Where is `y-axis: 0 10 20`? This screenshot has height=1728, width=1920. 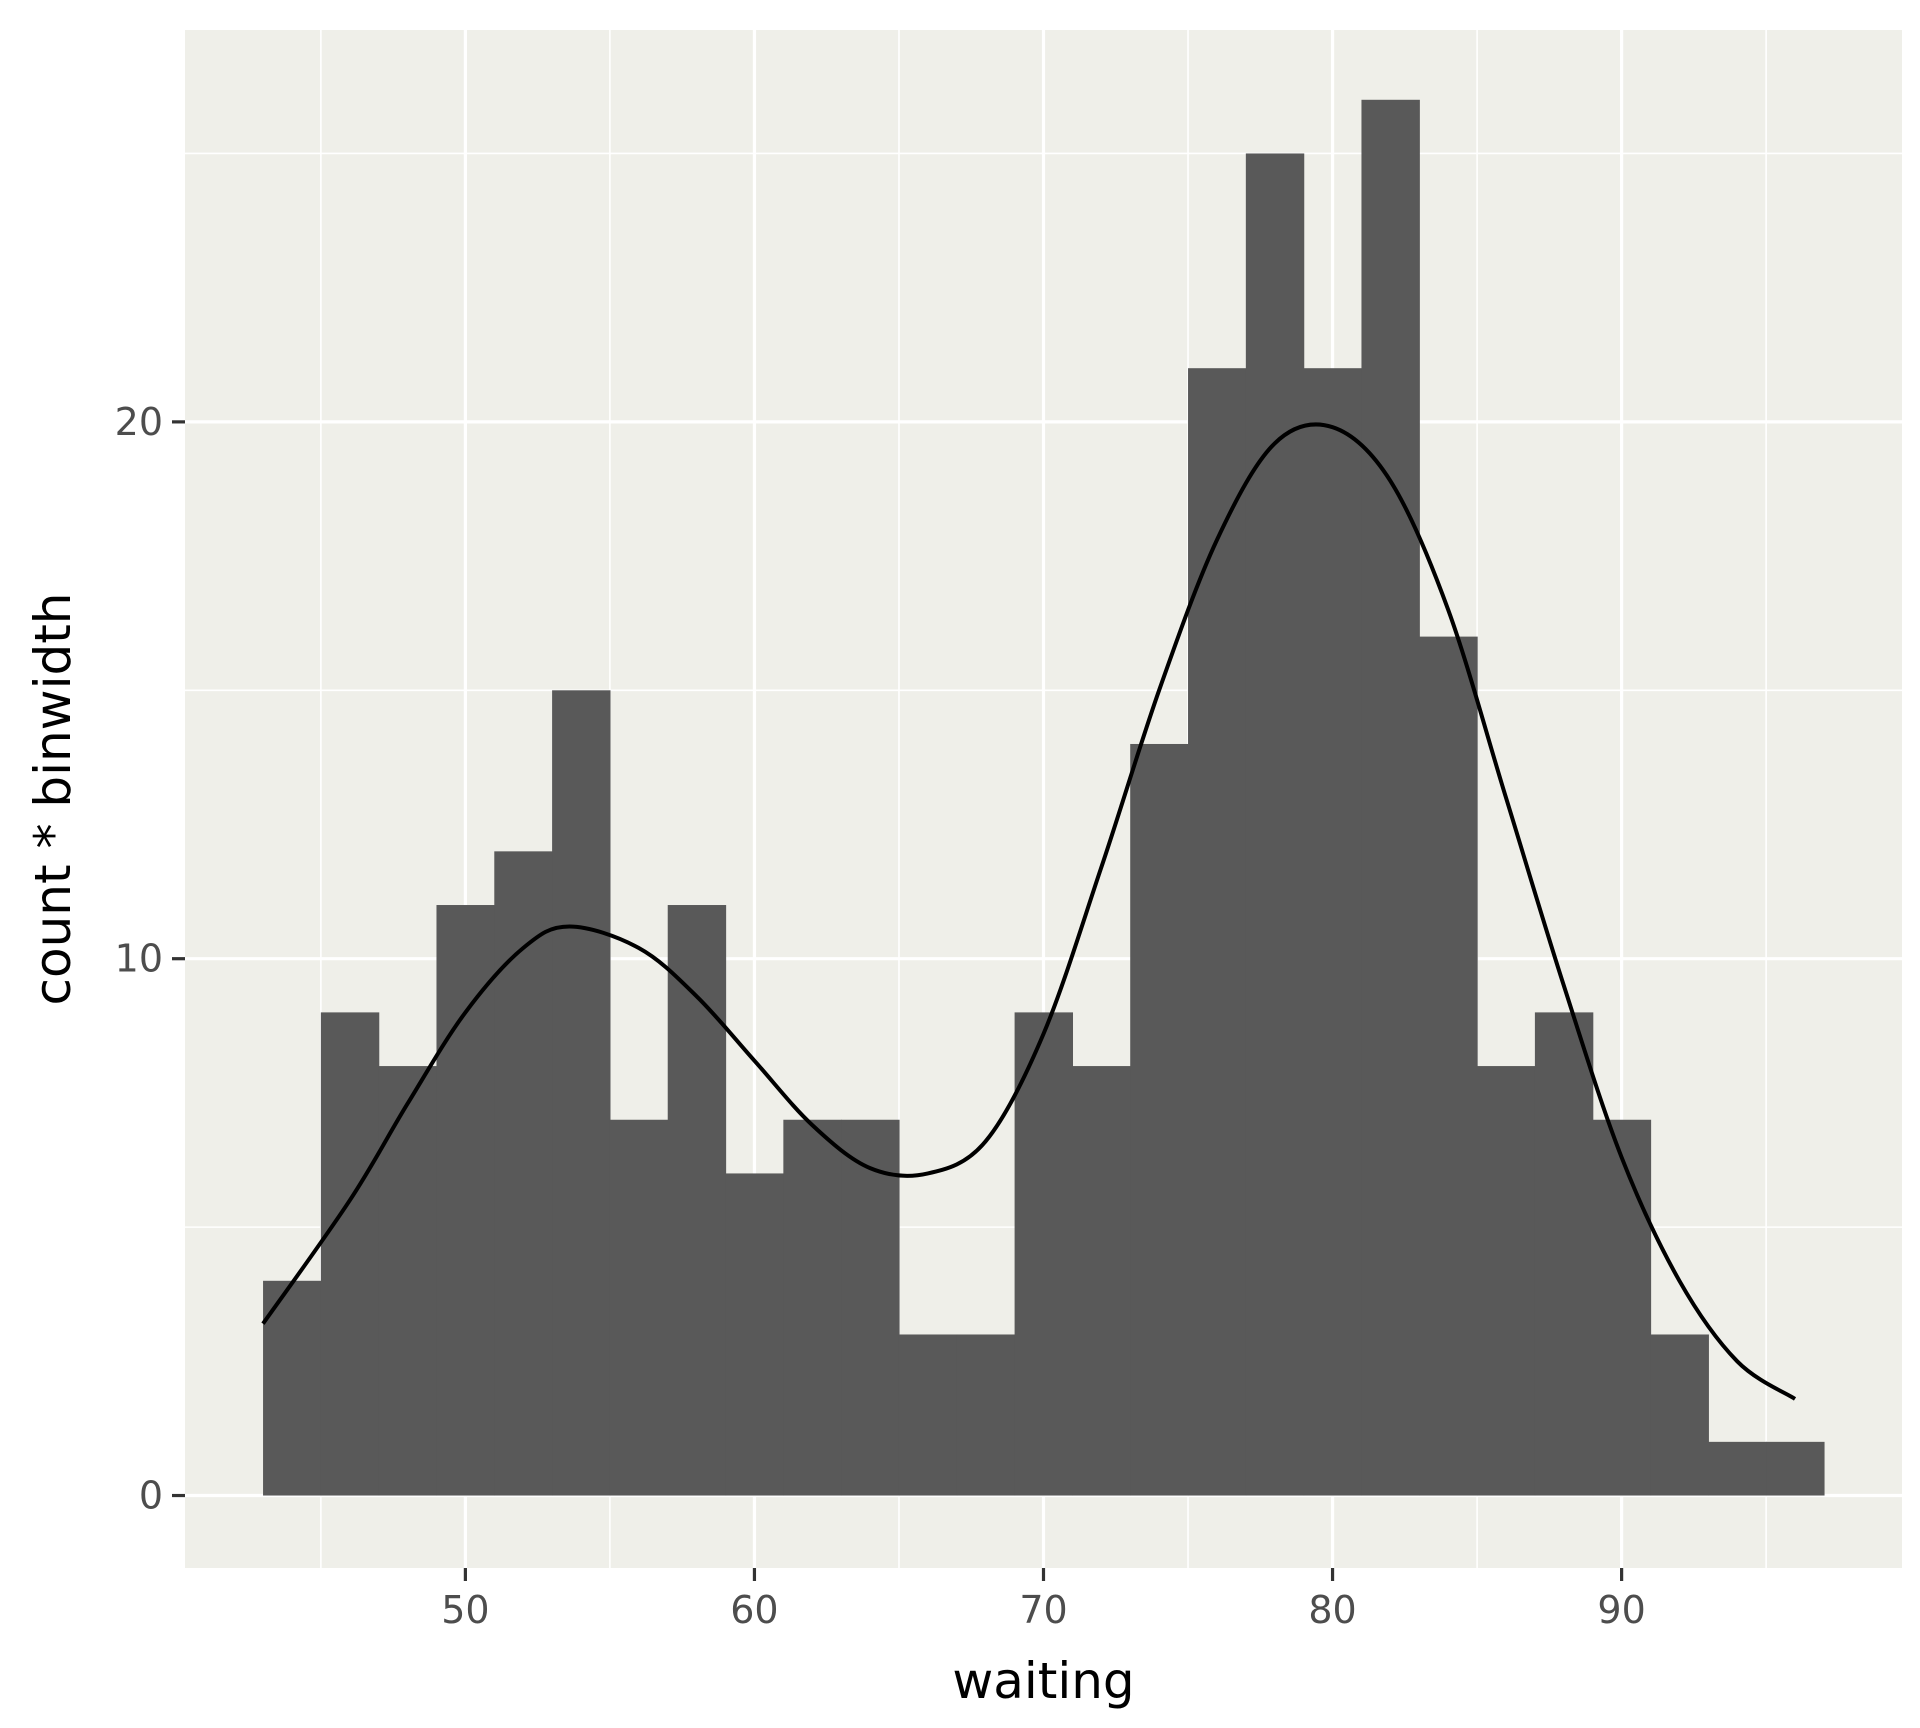 y-axis: 0 10 20 is located at coordinates (150, 959).